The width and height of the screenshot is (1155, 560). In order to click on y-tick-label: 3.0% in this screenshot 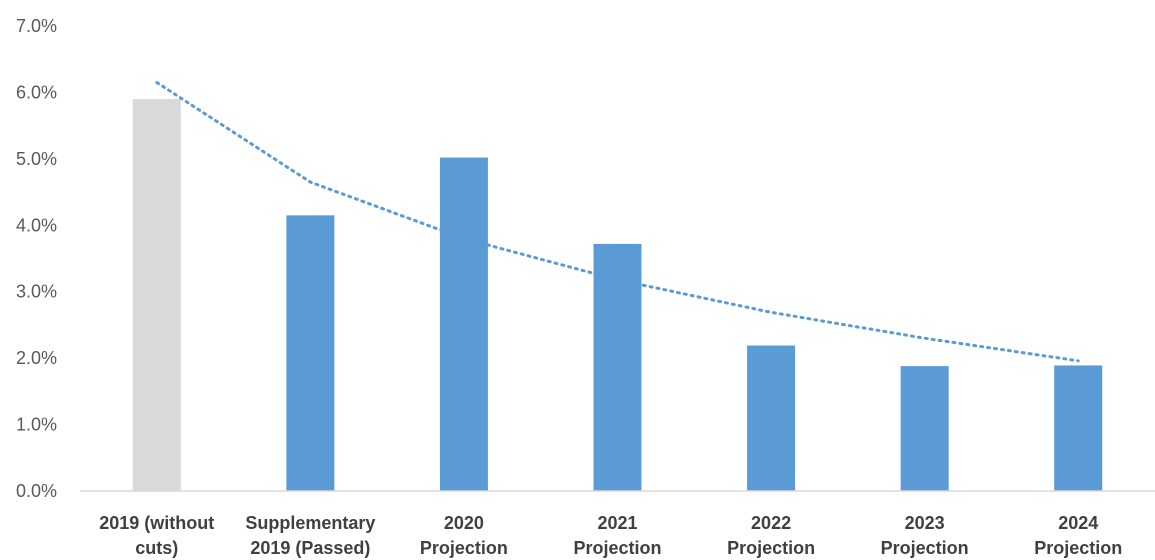, I will do `click(36, 292)`.